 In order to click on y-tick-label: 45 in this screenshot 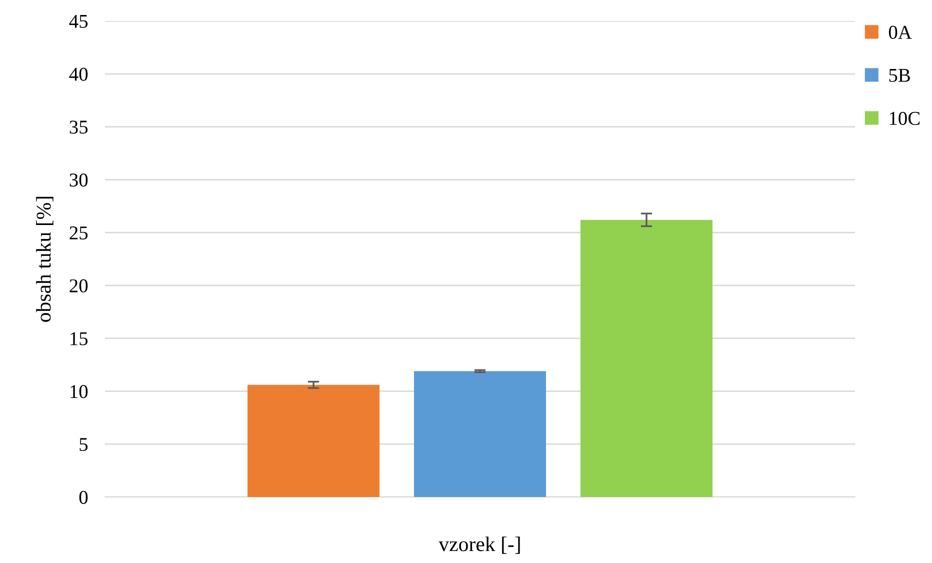, I will do `click(78, 21)`.